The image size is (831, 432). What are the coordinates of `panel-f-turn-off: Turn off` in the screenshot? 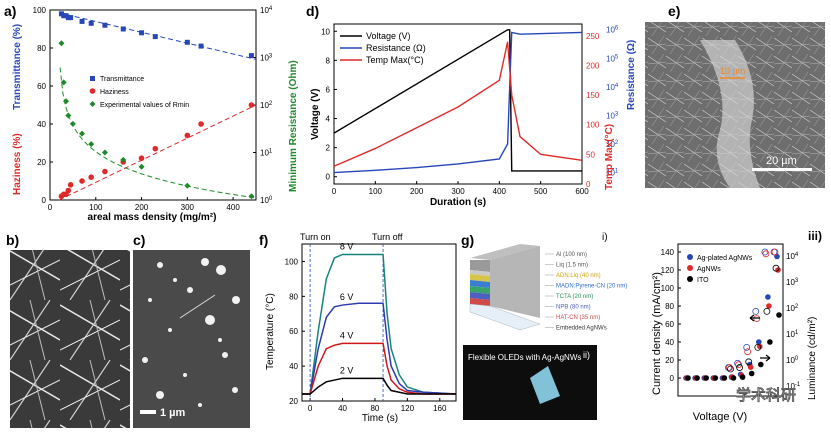 It's located at (387, 237).